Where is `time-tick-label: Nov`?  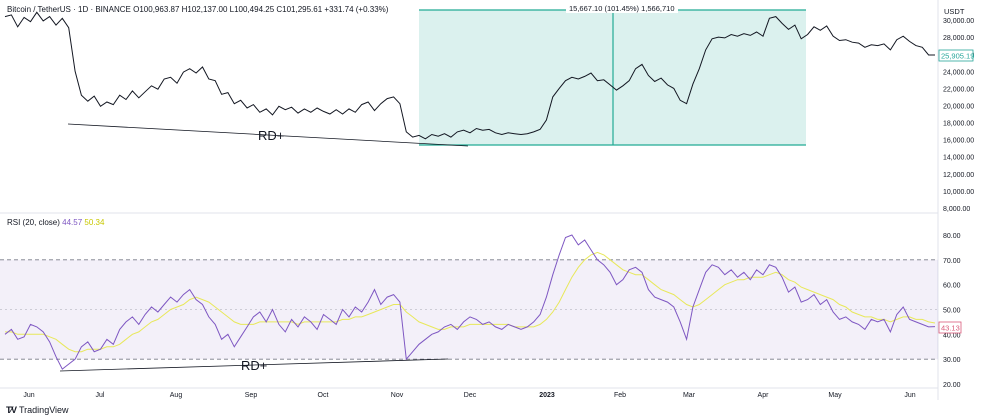 time-tick-label: Nov is located at coordinates (397, 395).